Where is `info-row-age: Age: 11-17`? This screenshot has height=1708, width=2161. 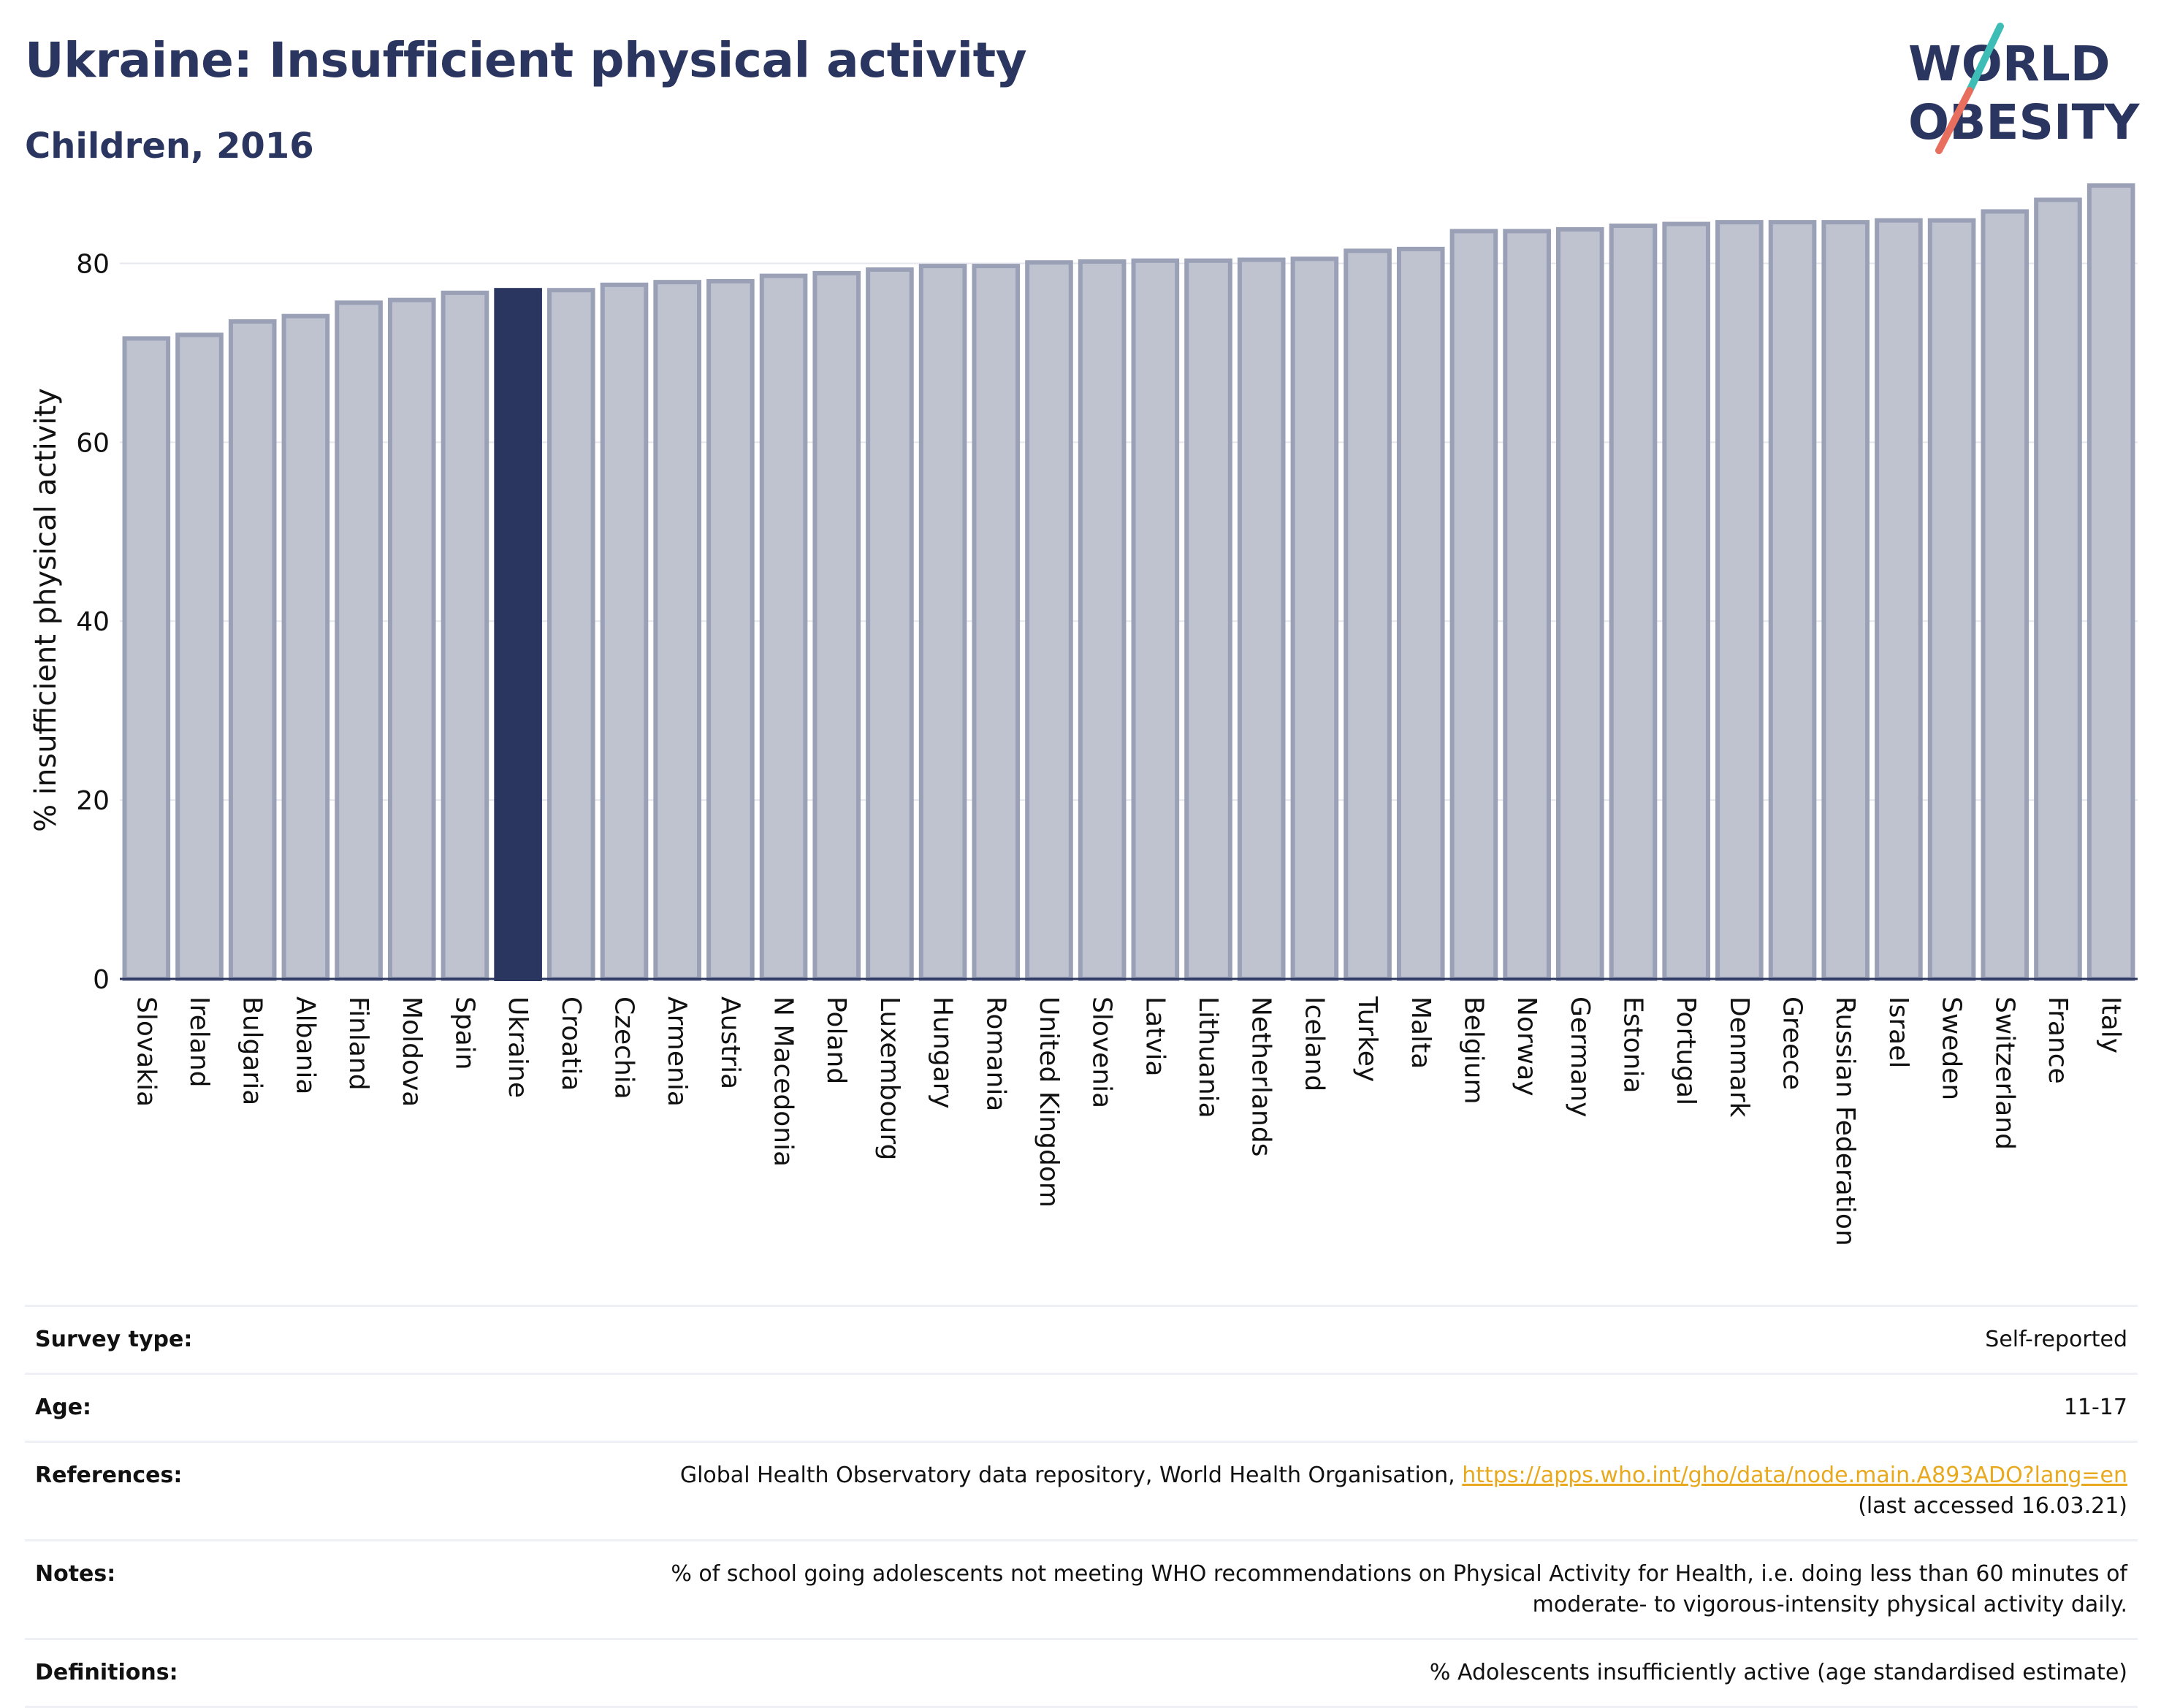
info-row-age: Age: 11-17 is located at coordinates (1081, 1407).